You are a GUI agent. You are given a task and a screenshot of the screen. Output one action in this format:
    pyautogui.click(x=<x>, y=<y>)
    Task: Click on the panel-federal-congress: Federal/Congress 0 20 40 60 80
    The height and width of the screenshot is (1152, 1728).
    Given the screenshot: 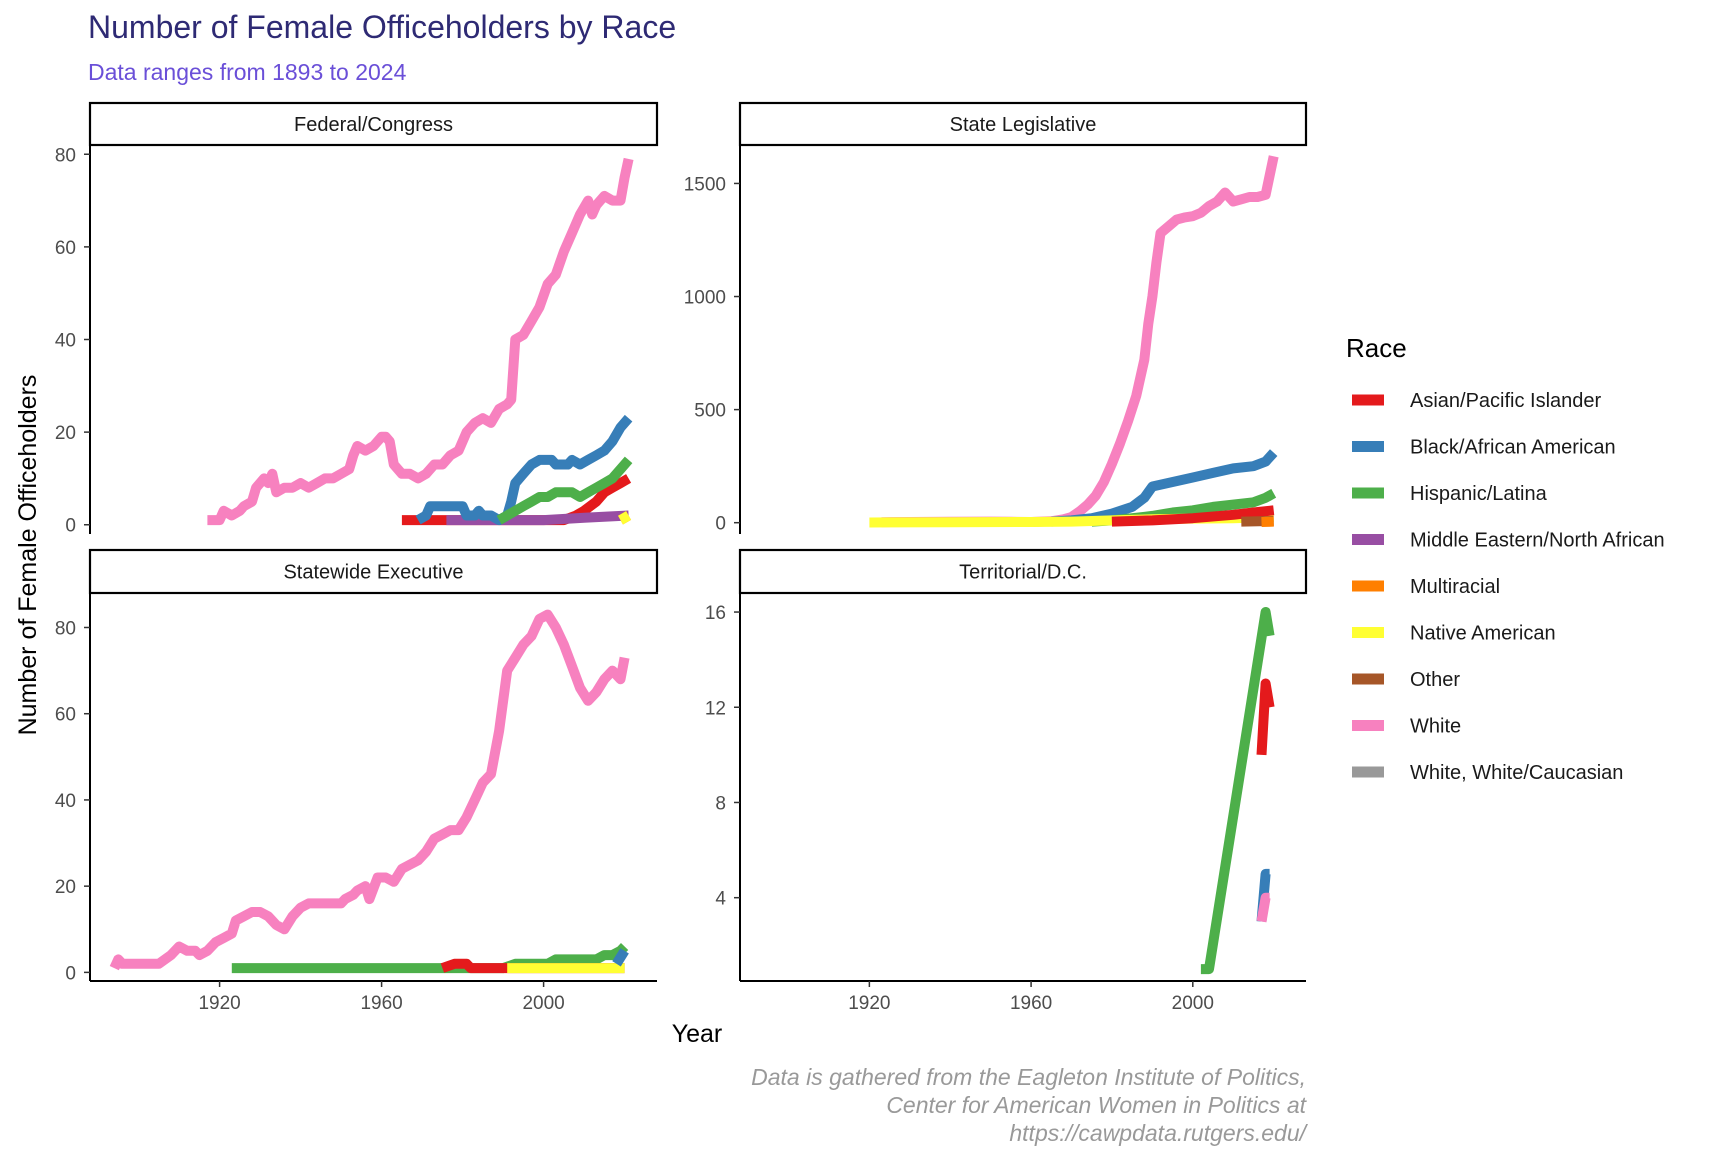 What is the action you would take?
    pyautogui.click(x=357, y=319)
    